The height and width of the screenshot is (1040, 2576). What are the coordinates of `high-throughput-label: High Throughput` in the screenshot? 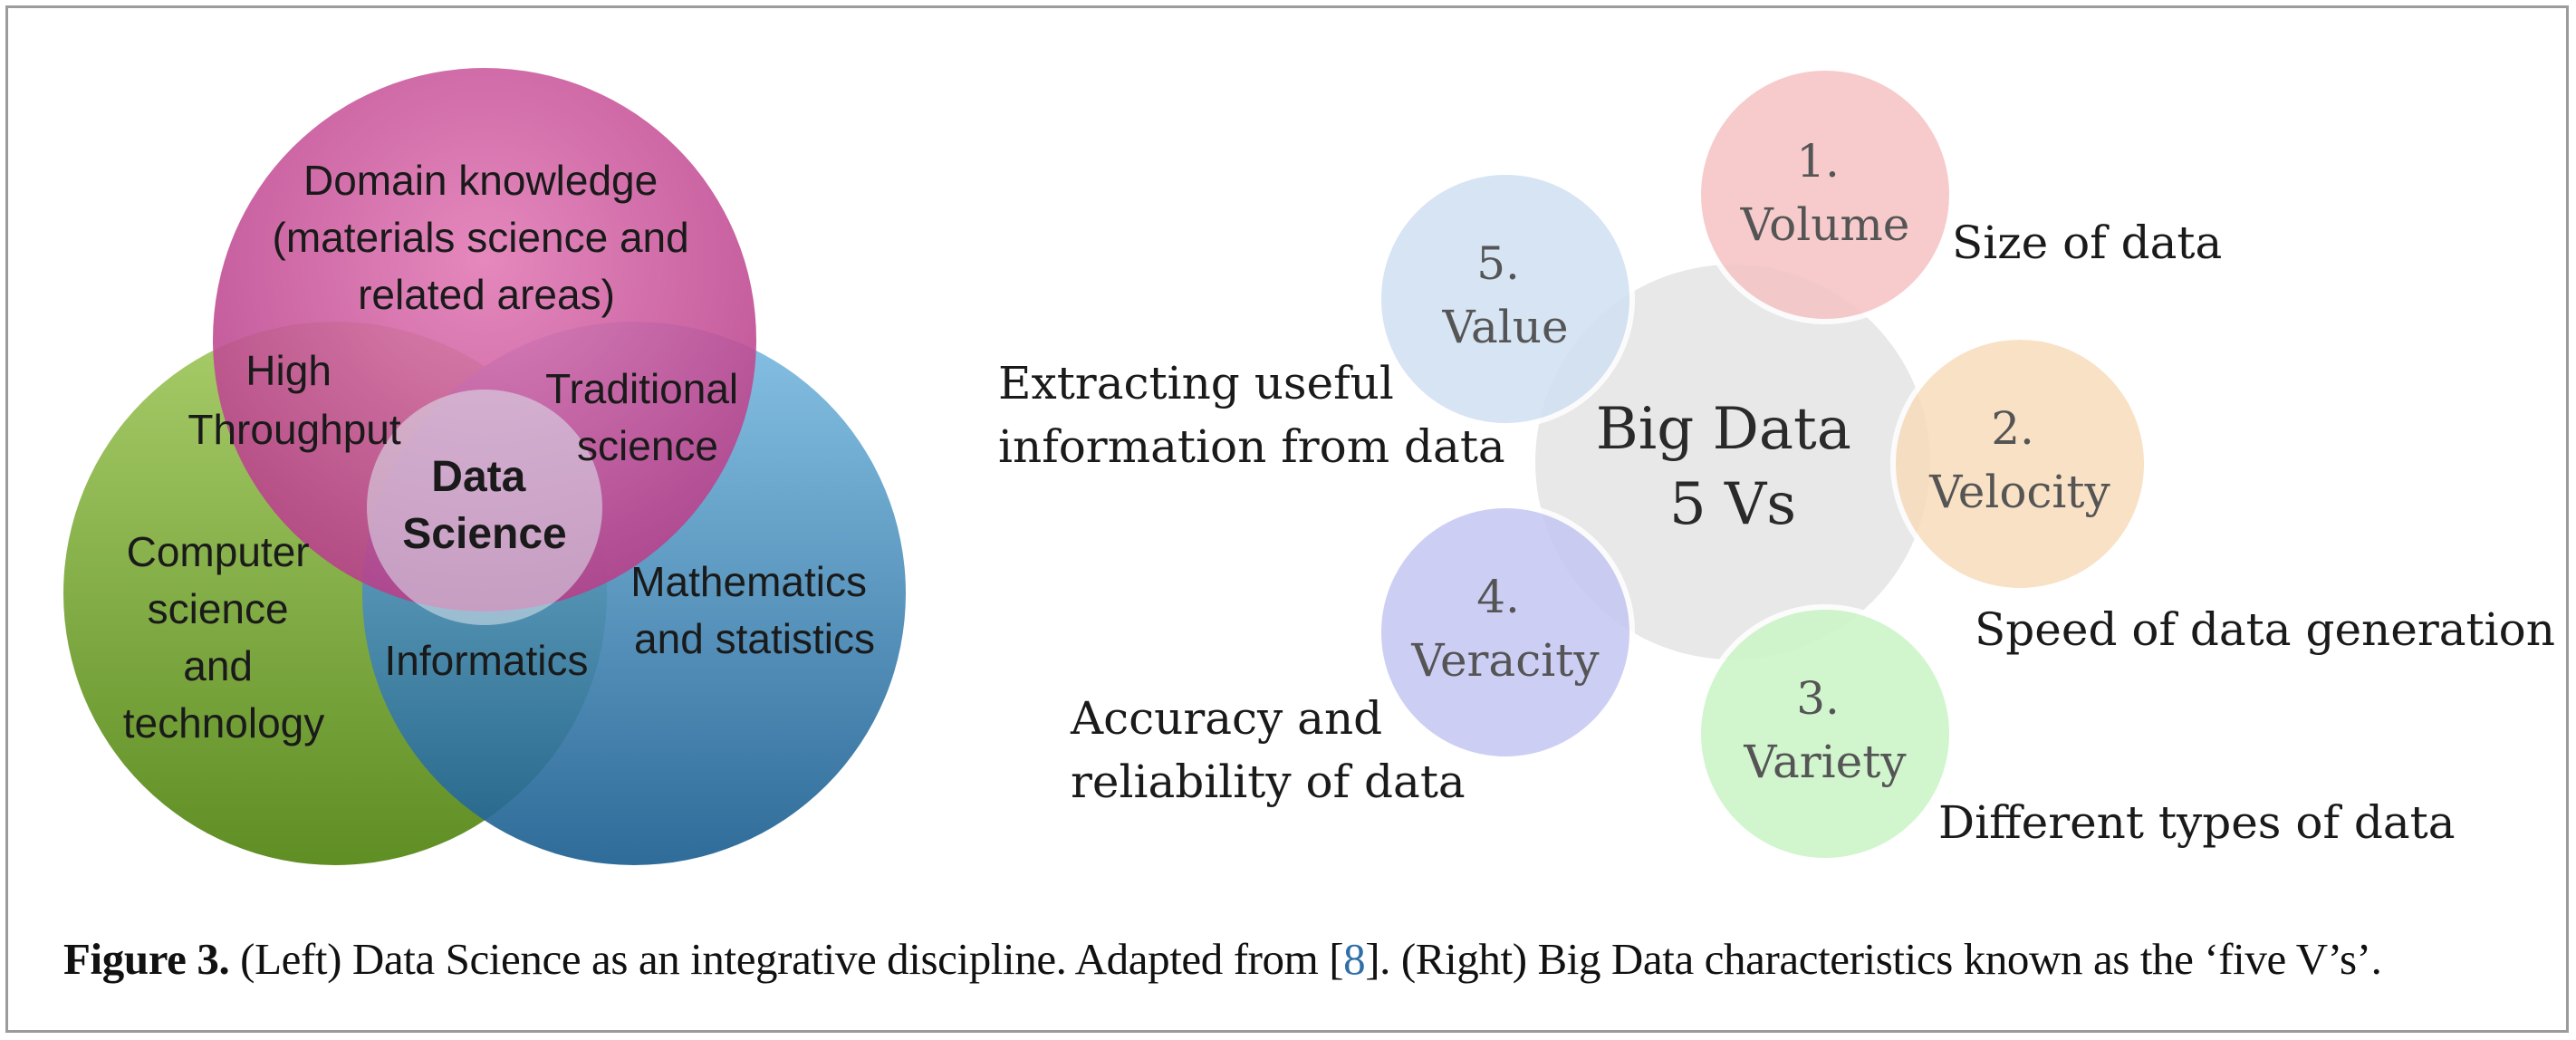 It's located at (293, 400).